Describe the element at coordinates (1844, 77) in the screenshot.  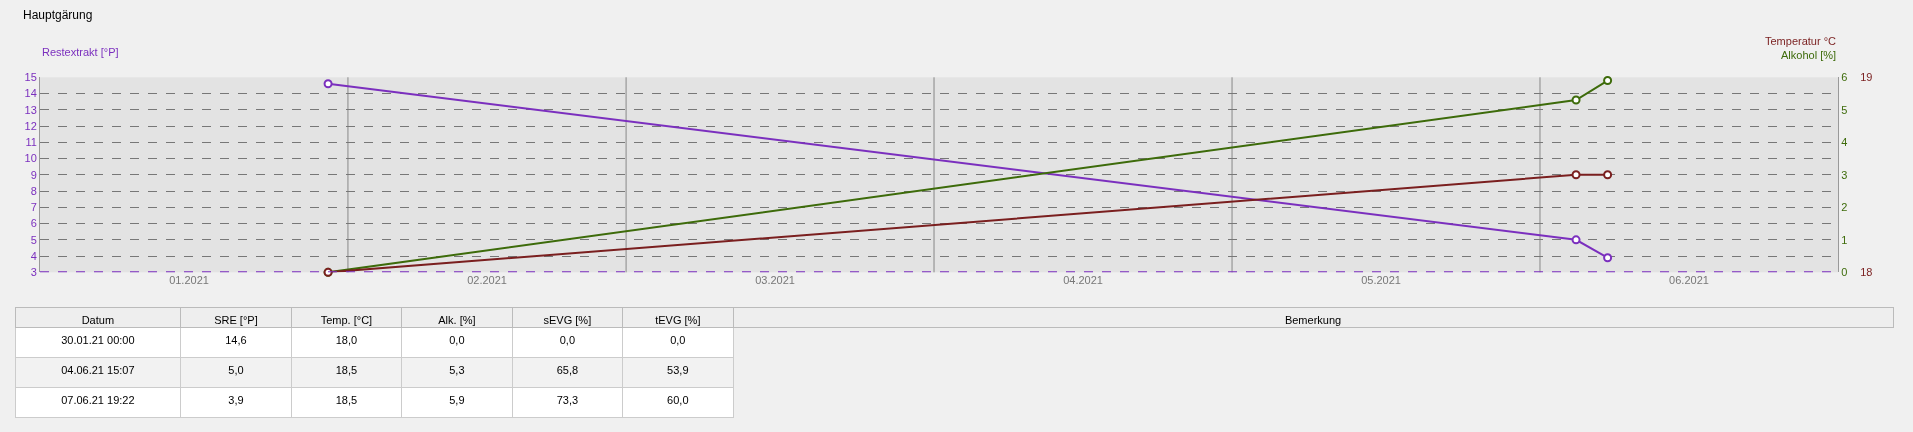
I see `y2-tick-label: 6` at that location.